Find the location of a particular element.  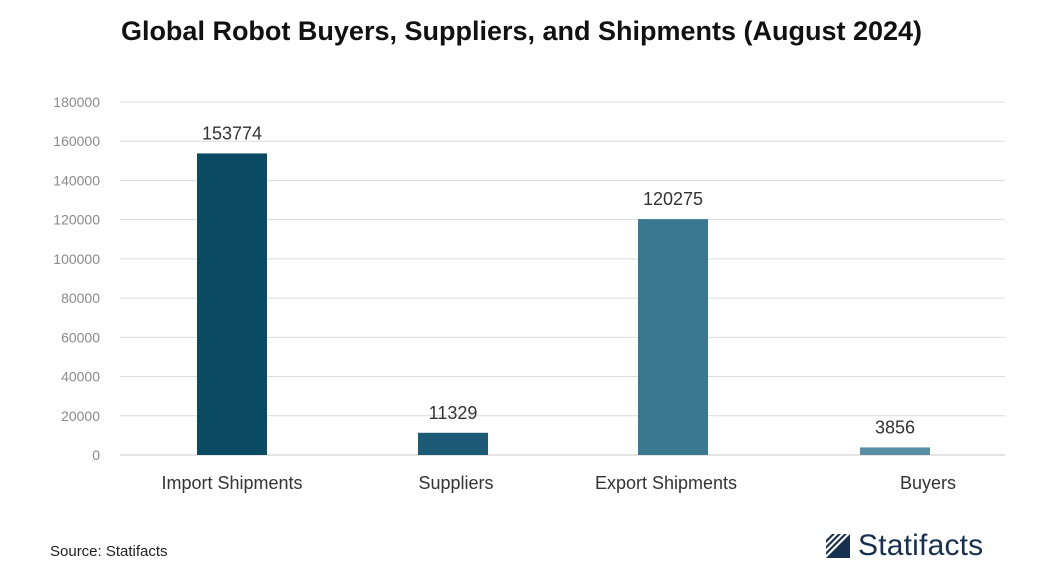

y-tick-label: 160000 is located at coordinates (76, 141).